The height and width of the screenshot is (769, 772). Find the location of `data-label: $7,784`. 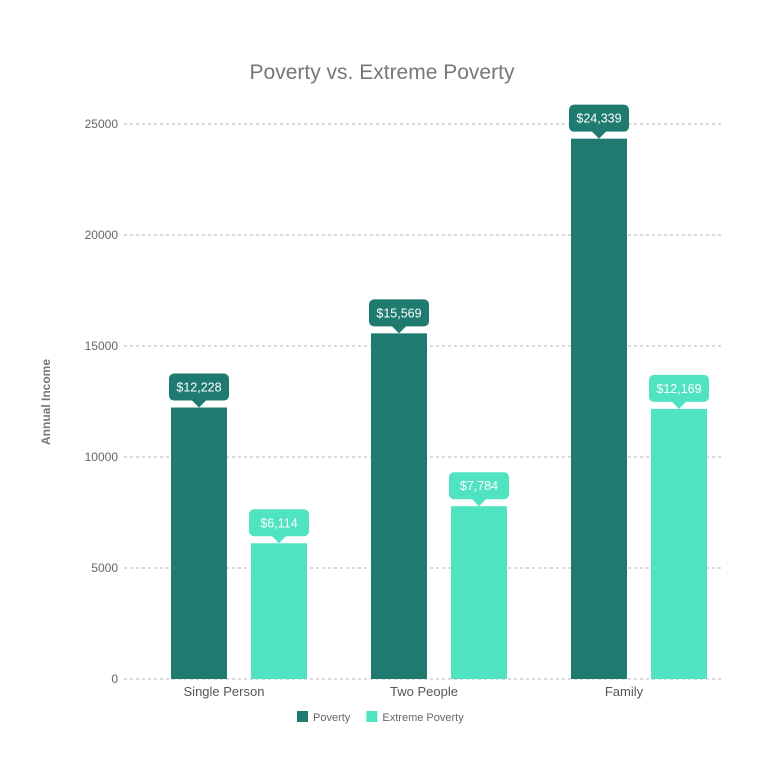

data-label: $7,784 is located at coordinates (479, 486).